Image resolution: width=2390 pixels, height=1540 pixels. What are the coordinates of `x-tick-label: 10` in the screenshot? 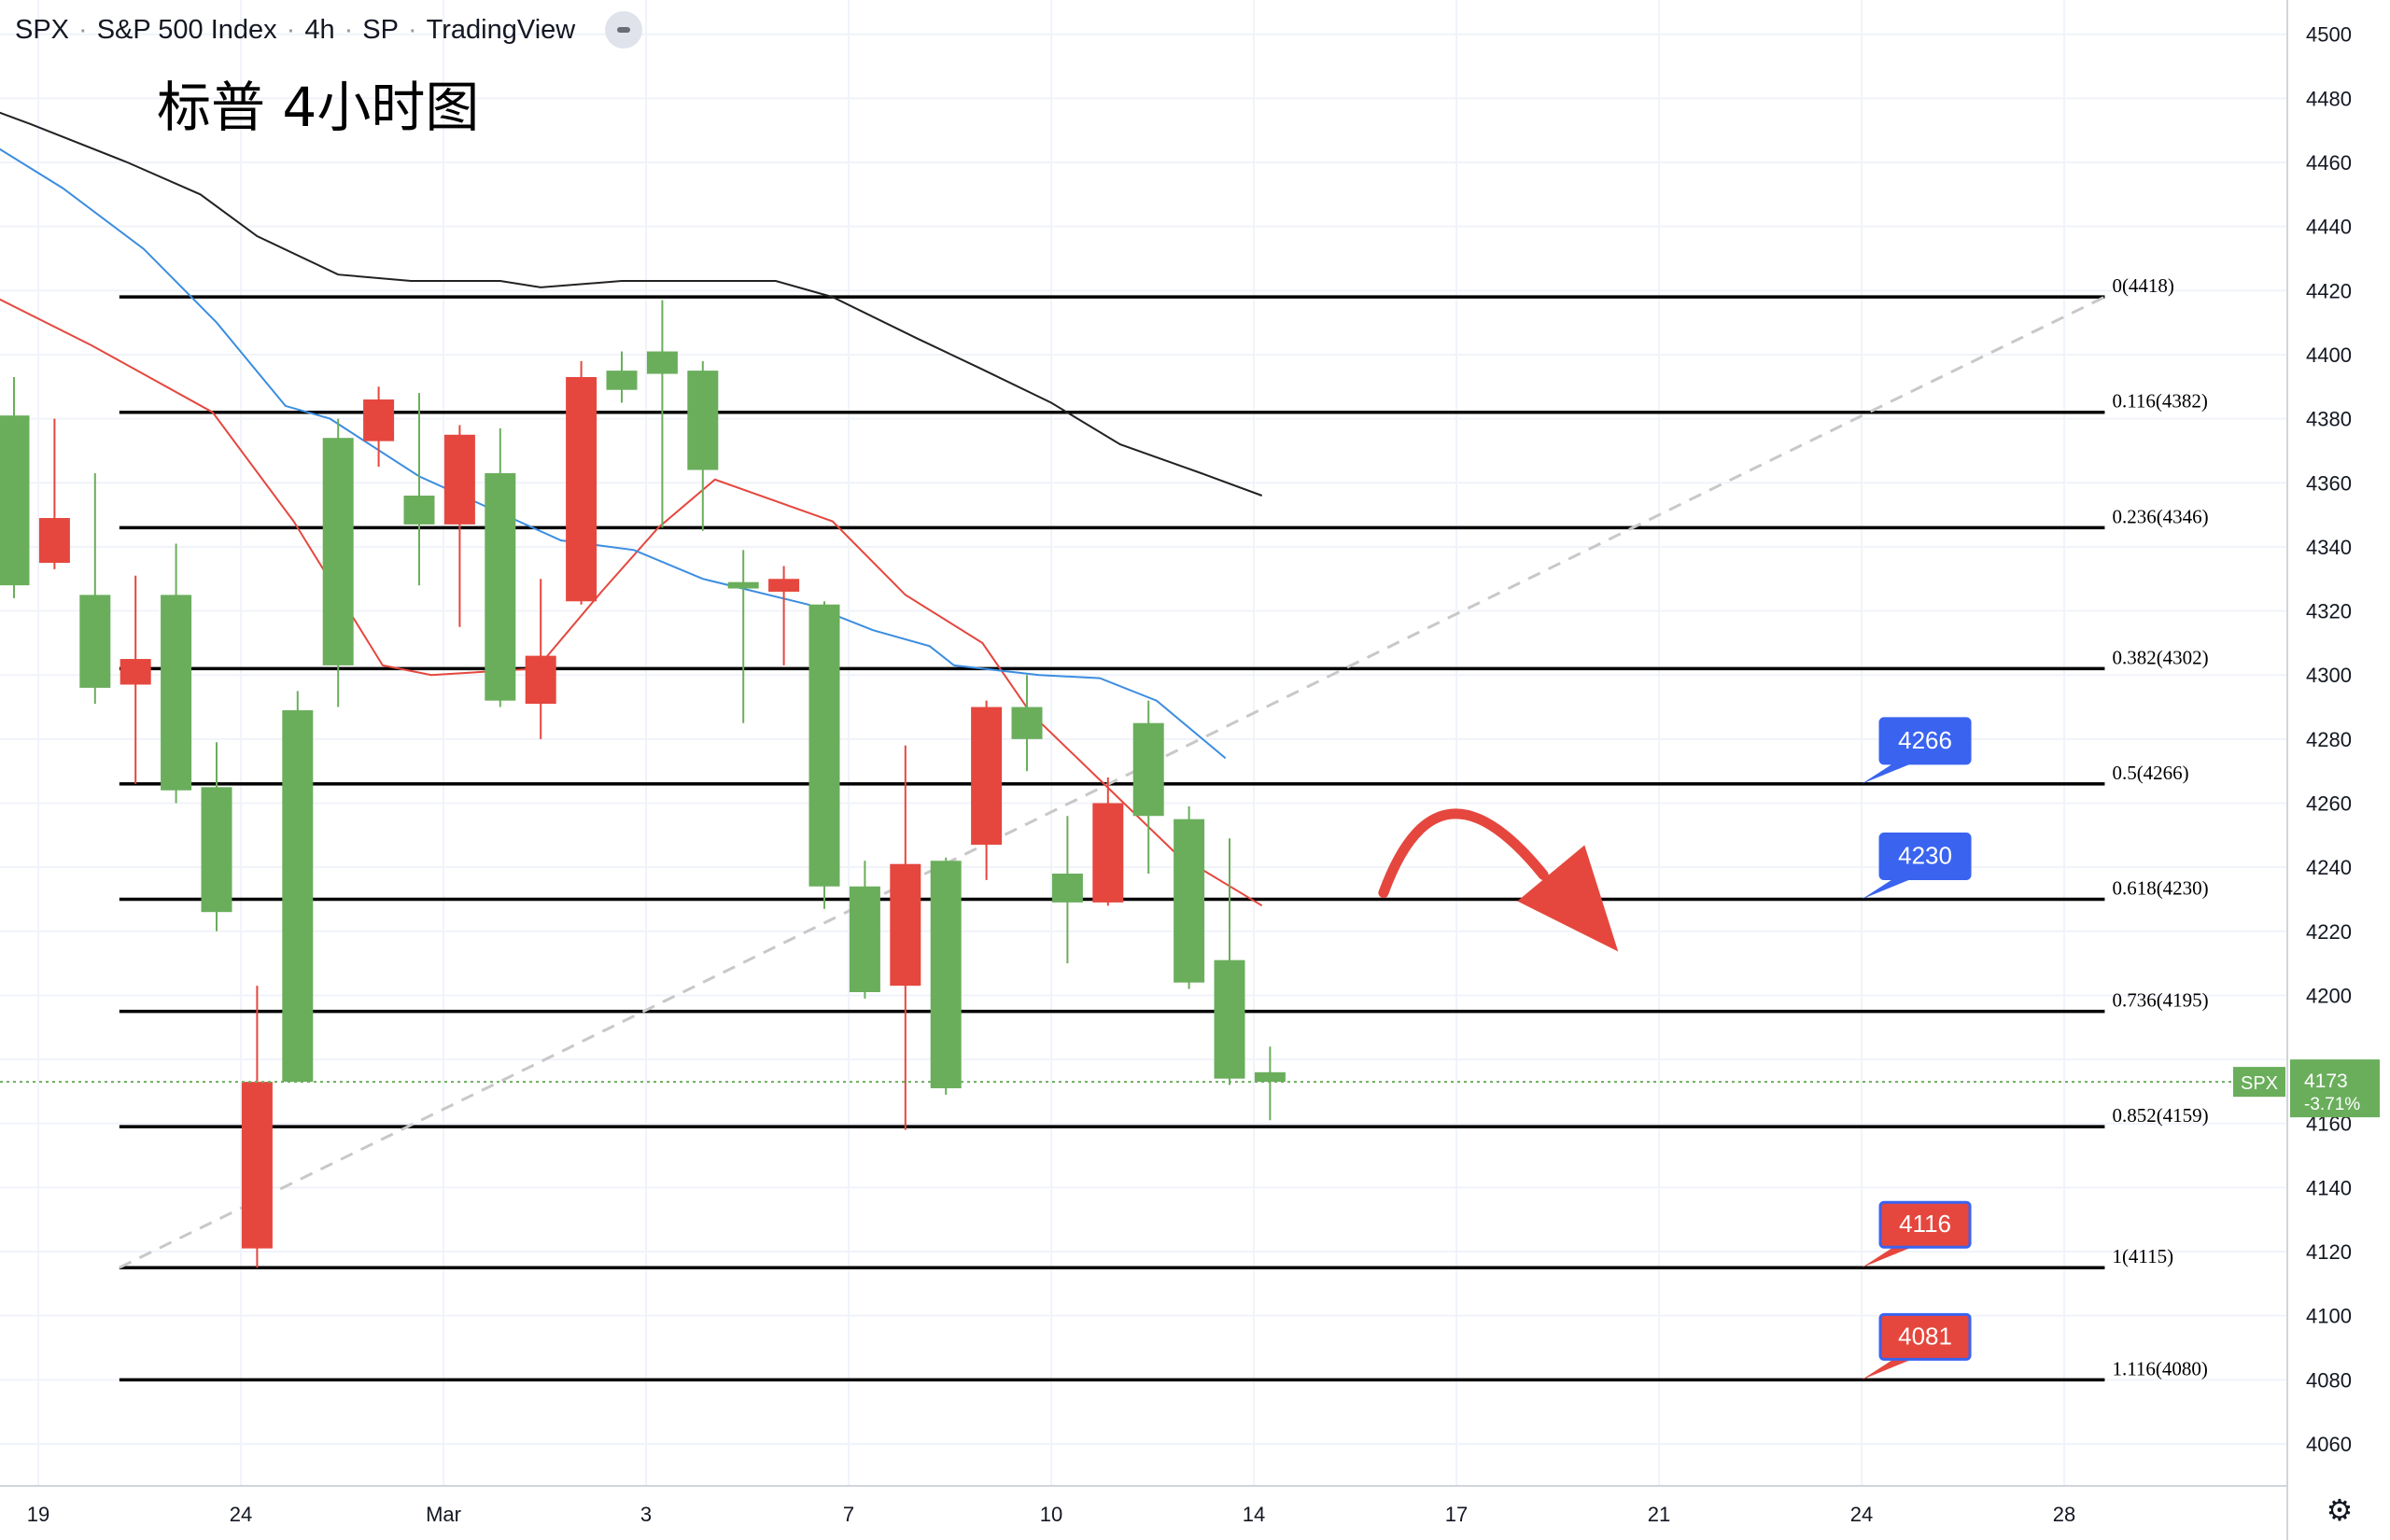 It's located at (1051, 1514).